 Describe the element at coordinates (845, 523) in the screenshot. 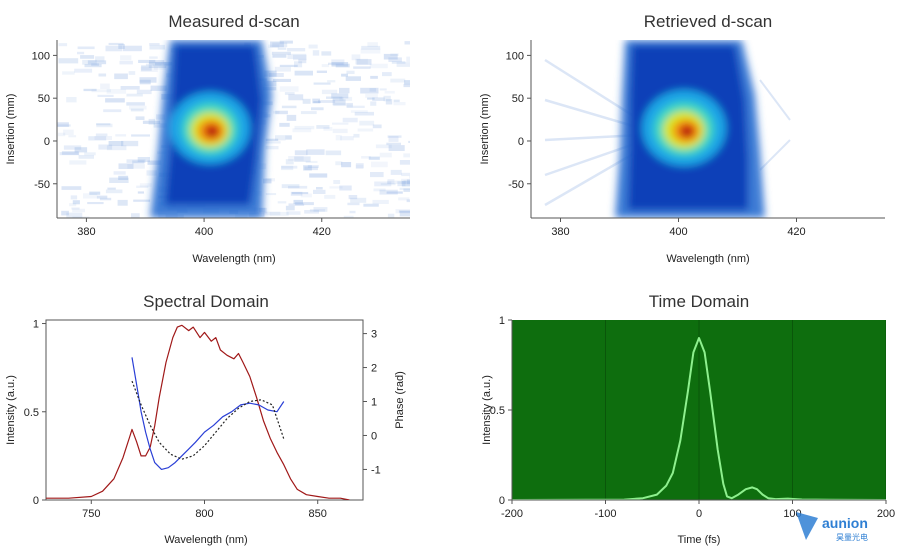

I see `logo-text: aunion` at that location.